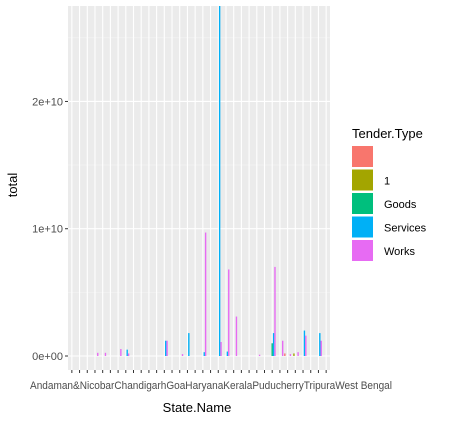  Describe the element at coordinates (399, 252) in the screenshot. I see `legend-label: Works` at that location.